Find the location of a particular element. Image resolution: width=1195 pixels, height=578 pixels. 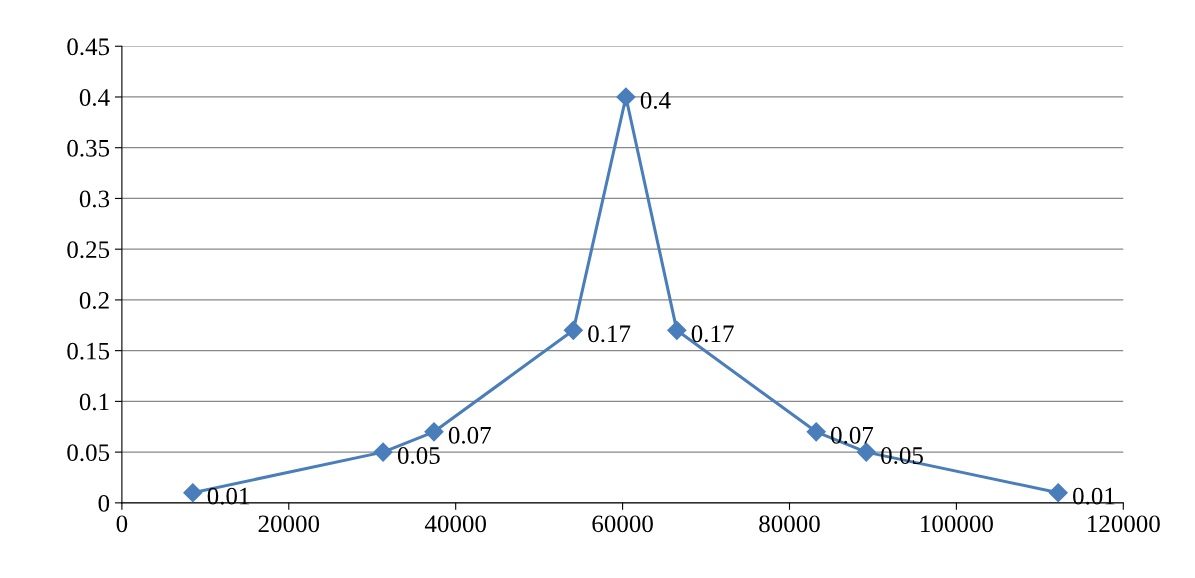

y-tick-label: 0.45 is located at coordinates (88, 47).